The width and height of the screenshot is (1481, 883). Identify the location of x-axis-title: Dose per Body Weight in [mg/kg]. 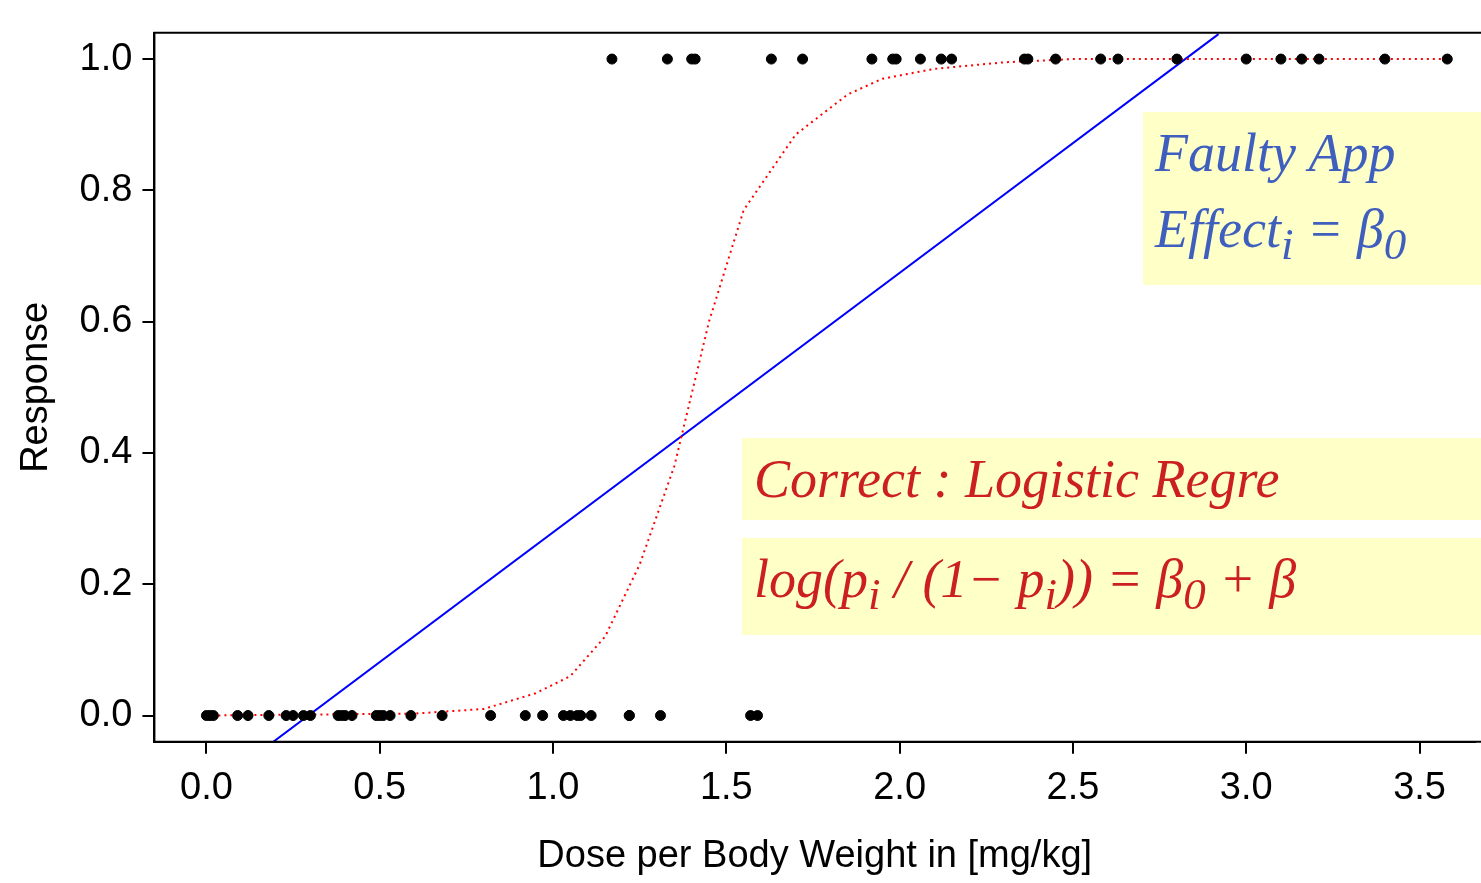
(815, 853).